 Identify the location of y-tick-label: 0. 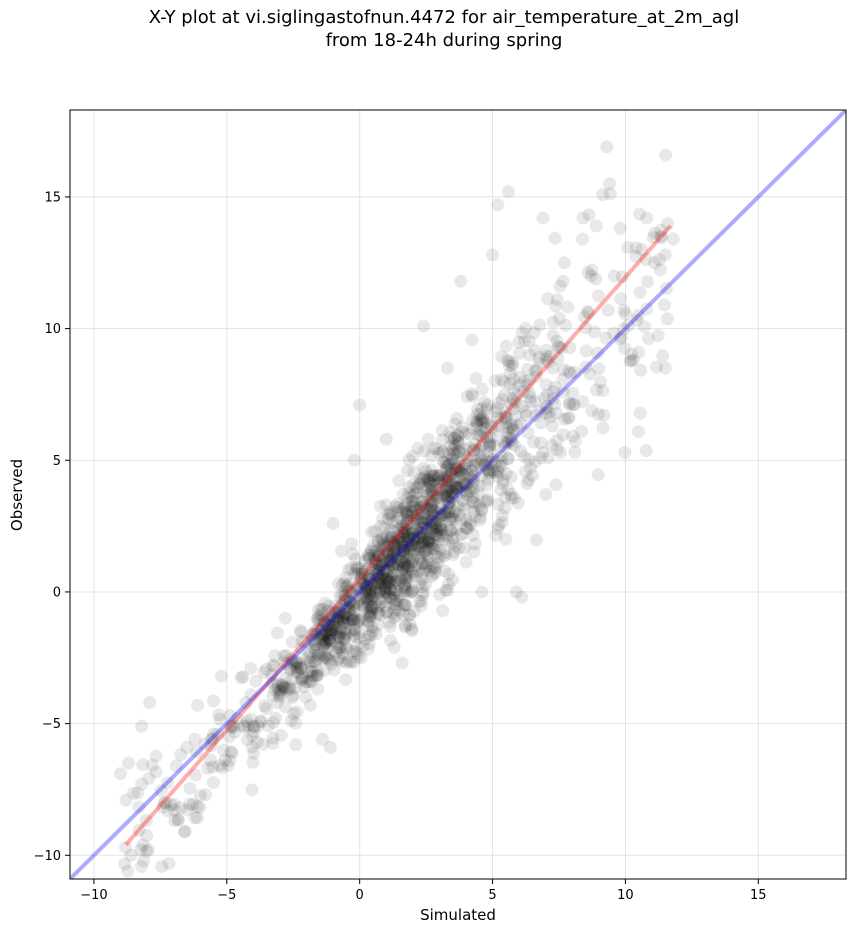
(57, 592).